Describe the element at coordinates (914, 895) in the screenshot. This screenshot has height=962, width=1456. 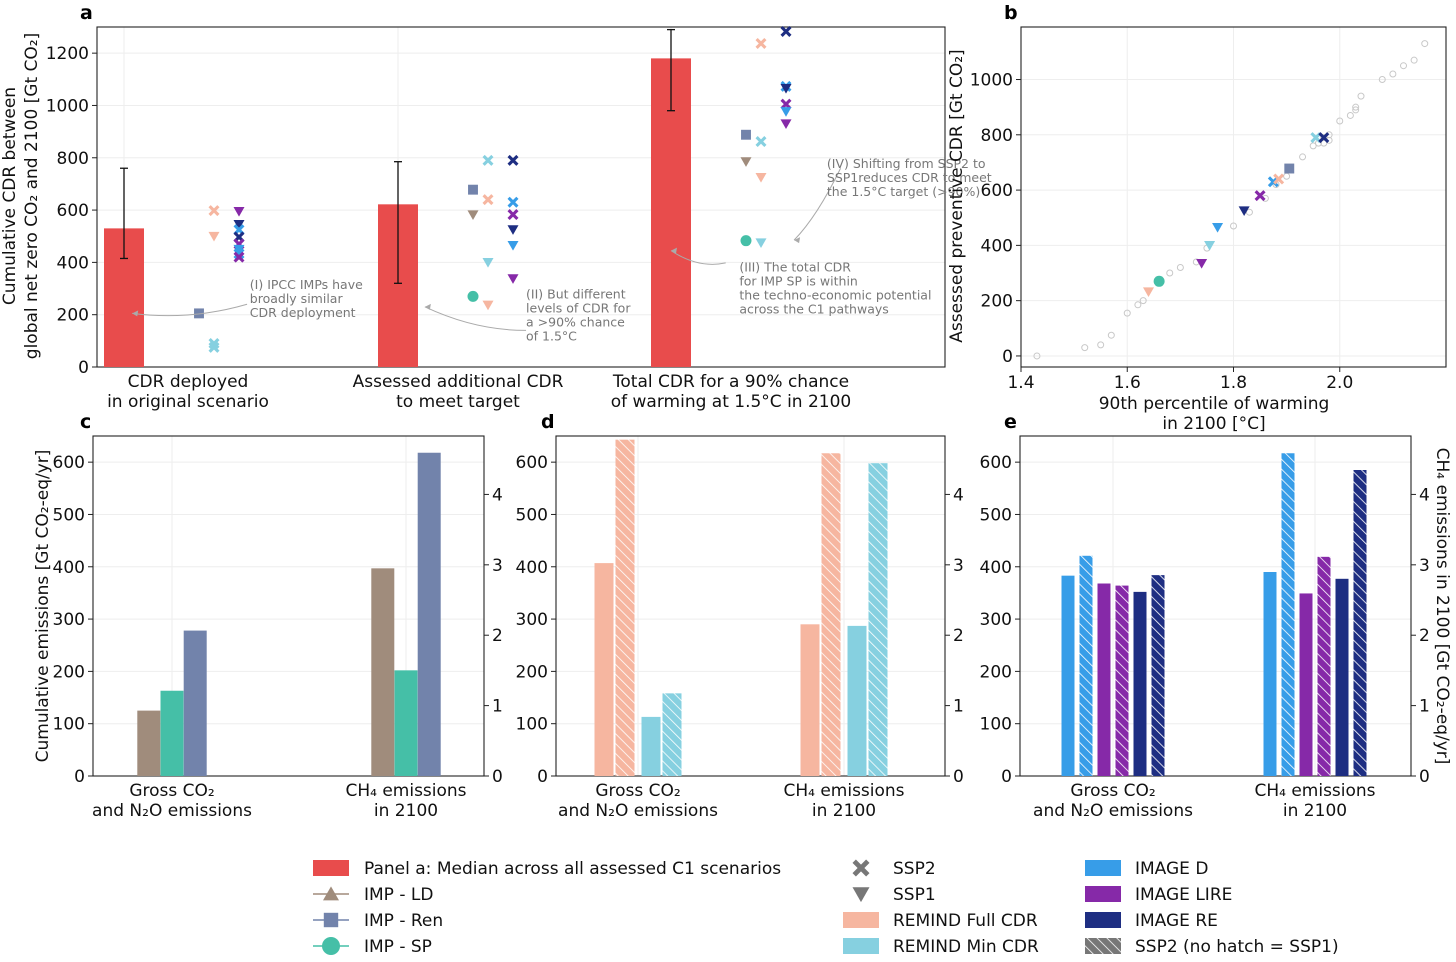
I see `legend-label: SSP1` at that location.